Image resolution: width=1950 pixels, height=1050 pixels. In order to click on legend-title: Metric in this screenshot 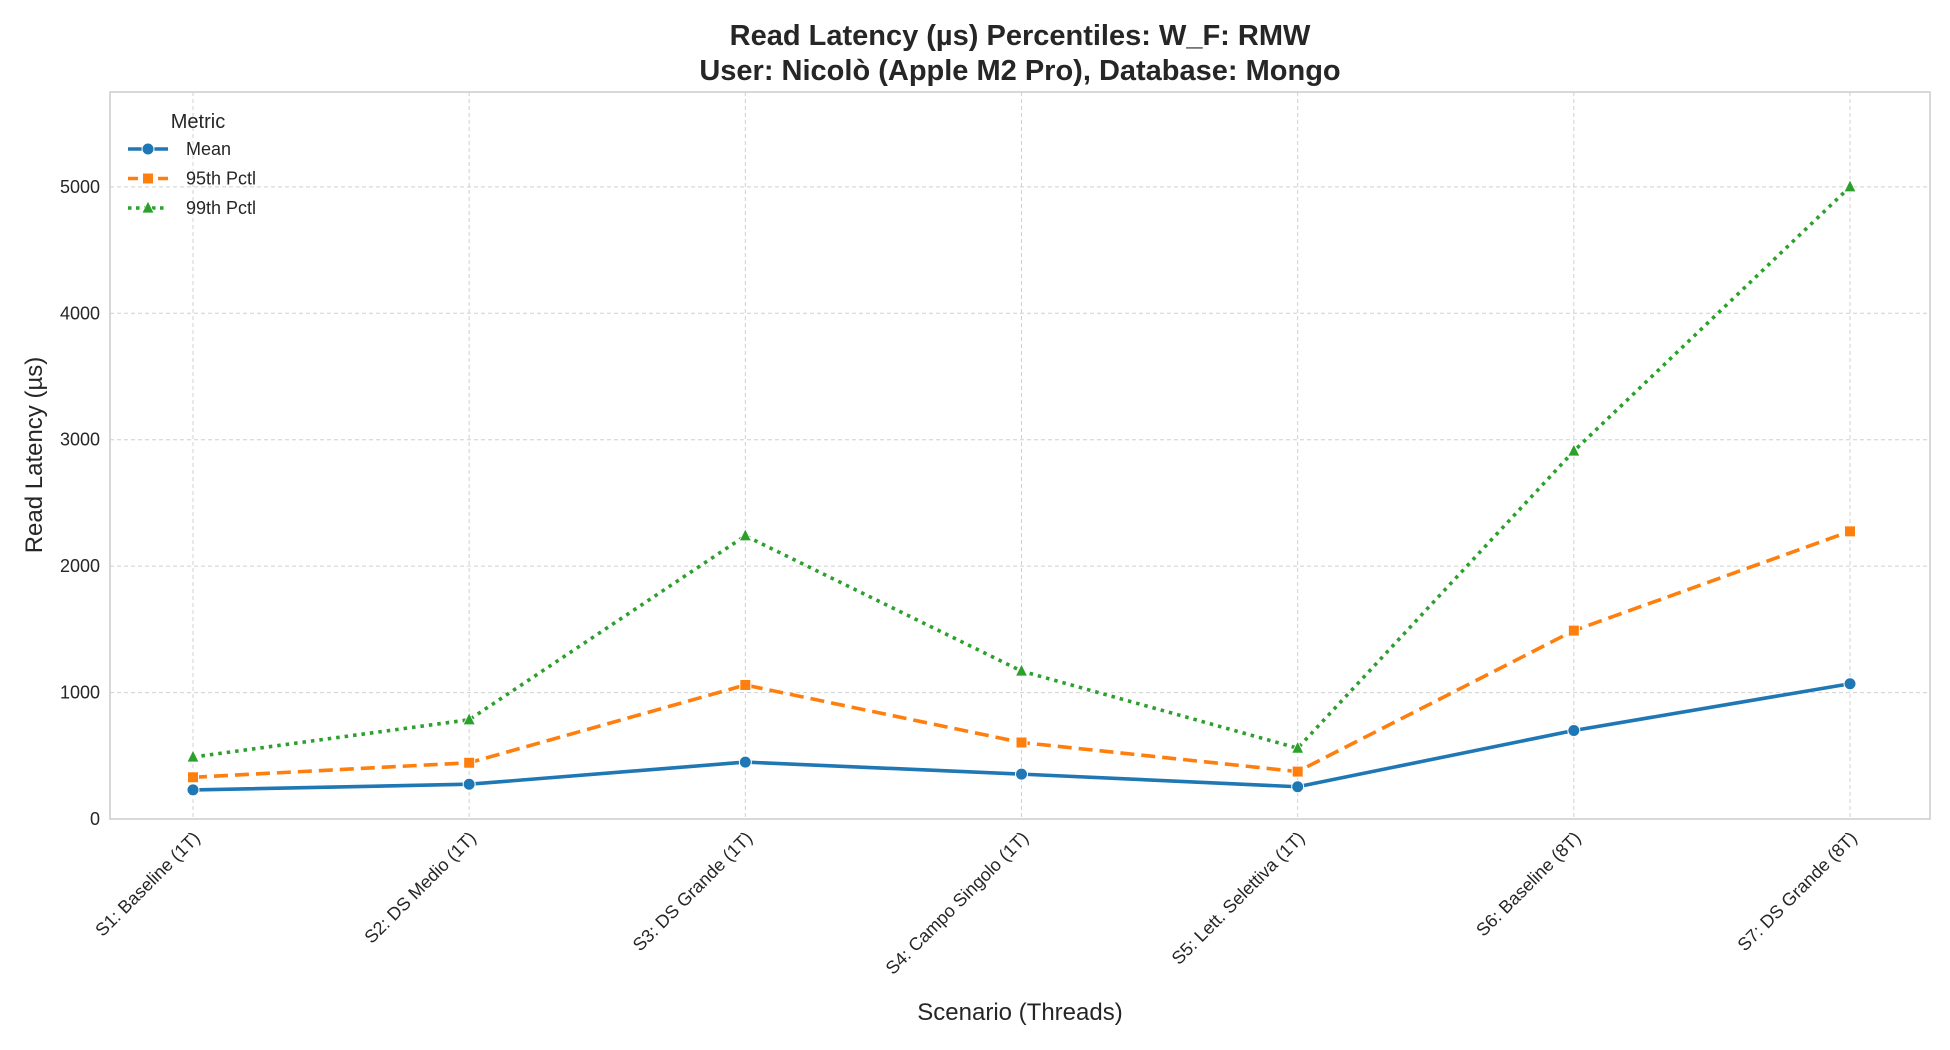, I will do `click(198, 122)`.